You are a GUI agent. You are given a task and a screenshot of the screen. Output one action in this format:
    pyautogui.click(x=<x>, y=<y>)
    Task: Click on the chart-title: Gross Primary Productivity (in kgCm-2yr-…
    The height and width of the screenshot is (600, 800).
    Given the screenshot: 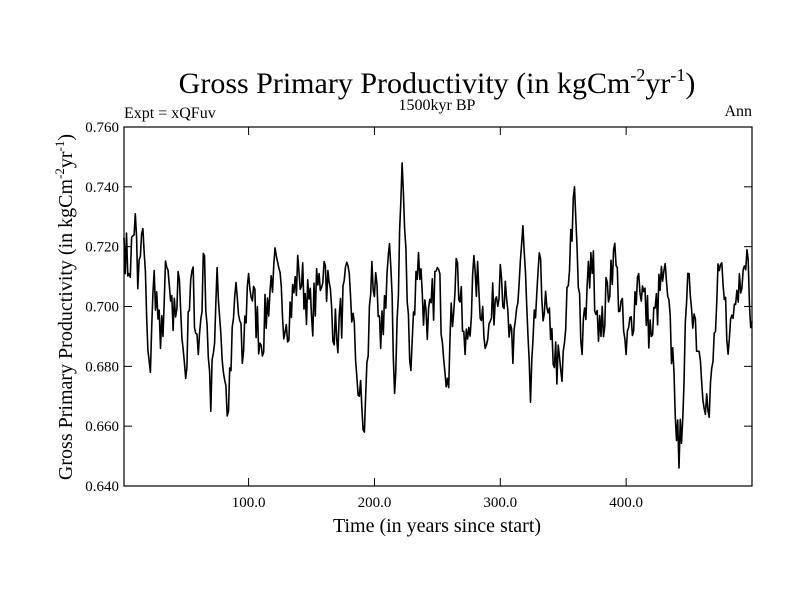 What is the action you would take?
    pyautogui.click(x=437, y=82)
    